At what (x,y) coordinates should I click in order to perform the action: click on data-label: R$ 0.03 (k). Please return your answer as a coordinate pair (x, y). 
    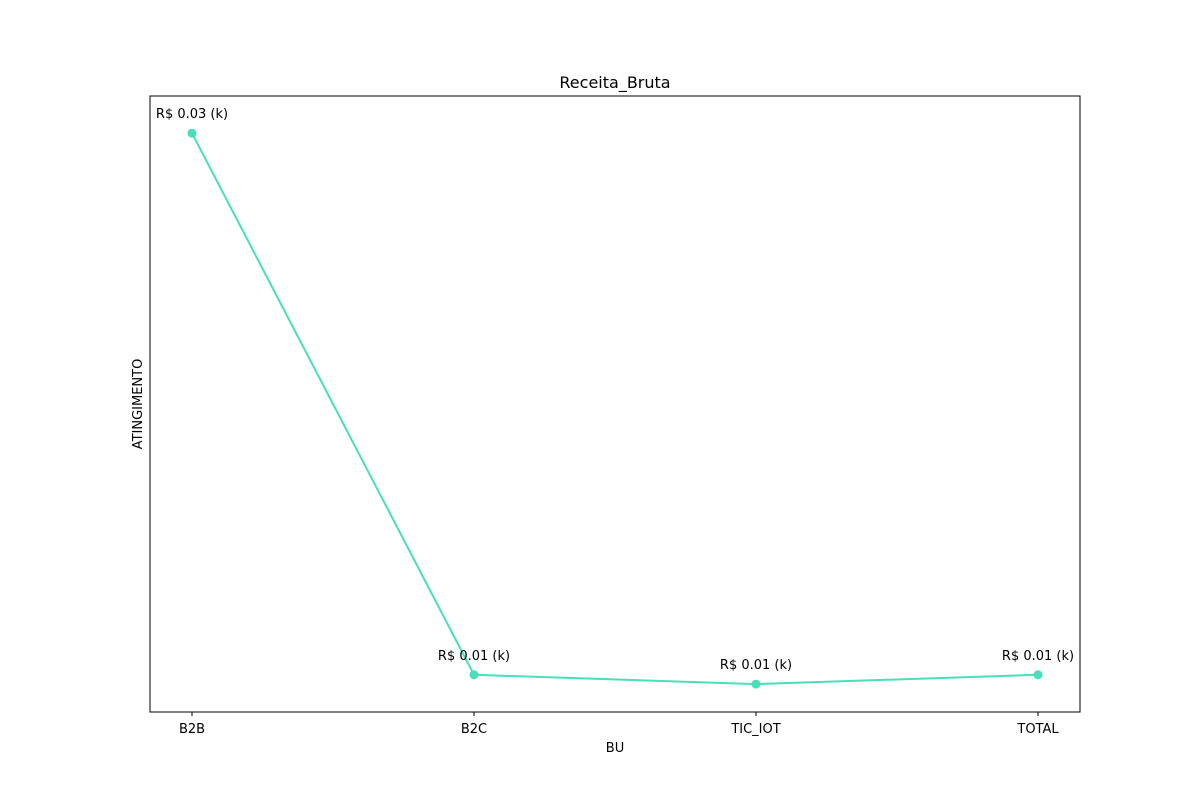
    Looking at the image, I should click on (192, 114).